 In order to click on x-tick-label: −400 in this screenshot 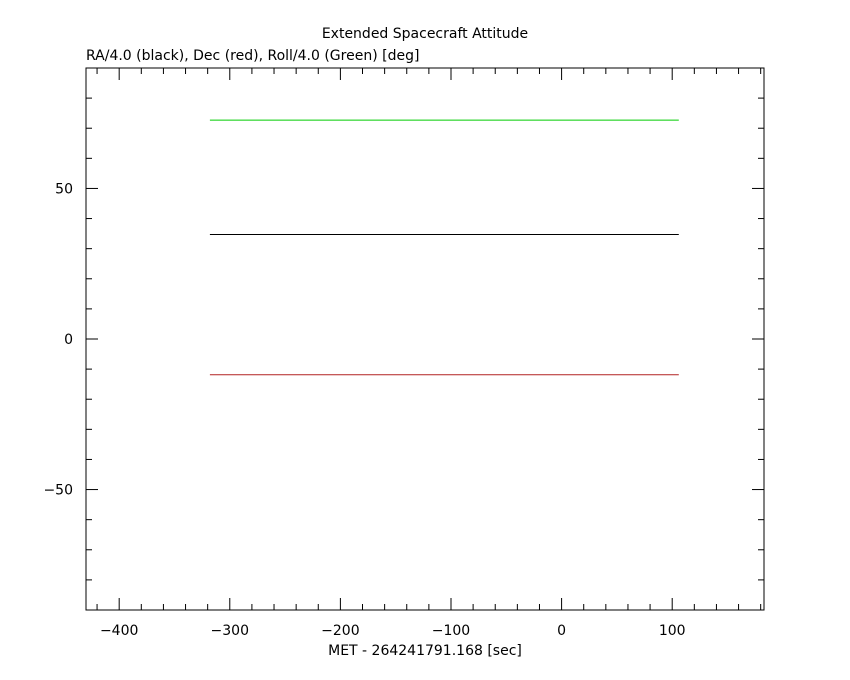, I will do `click(119, 631)`.